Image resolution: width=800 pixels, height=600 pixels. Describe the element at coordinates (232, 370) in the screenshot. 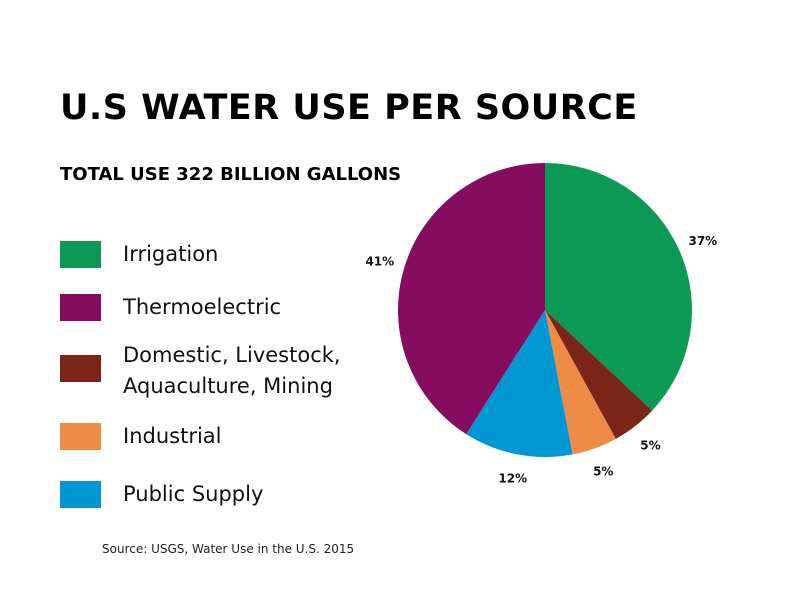

I see `legend-label: Domestic, Livestock, Aquaculture, Mining` at that location.